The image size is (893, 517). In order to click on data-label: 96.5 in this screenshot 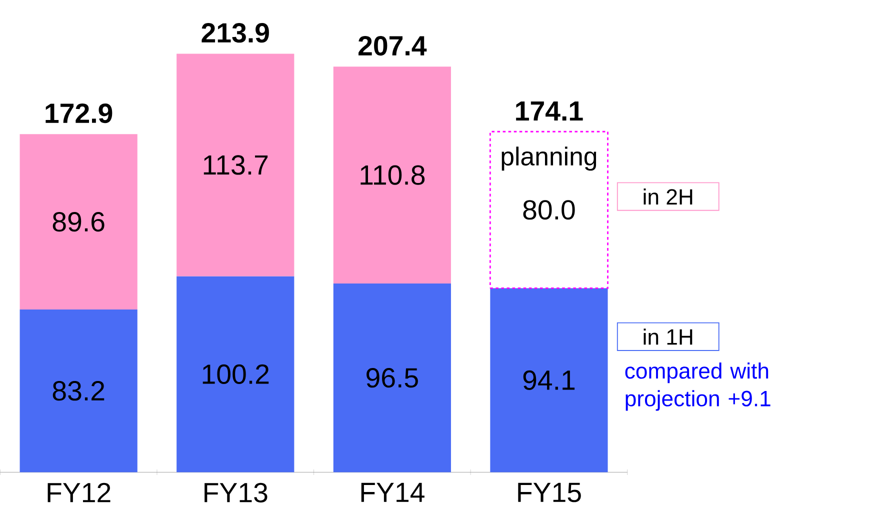, I will do `click(392, 378)`.